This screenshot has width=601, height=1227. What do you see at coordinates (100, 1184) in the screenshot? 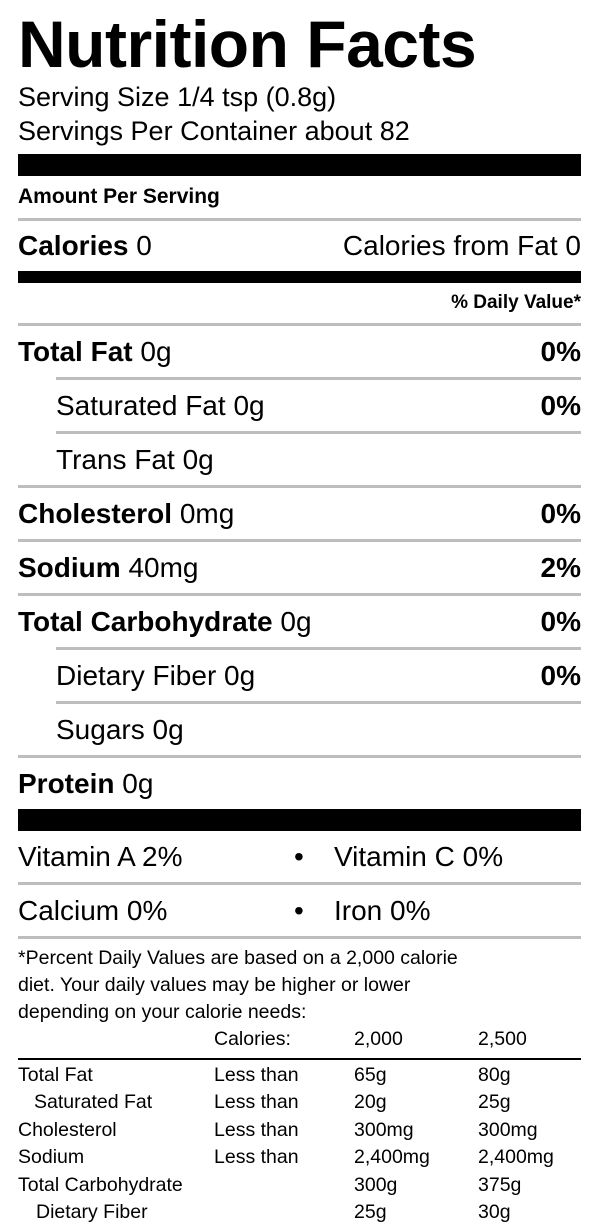
I see `table-cell-name: Total Carbohydrate` at bounding box center [100, 1184].